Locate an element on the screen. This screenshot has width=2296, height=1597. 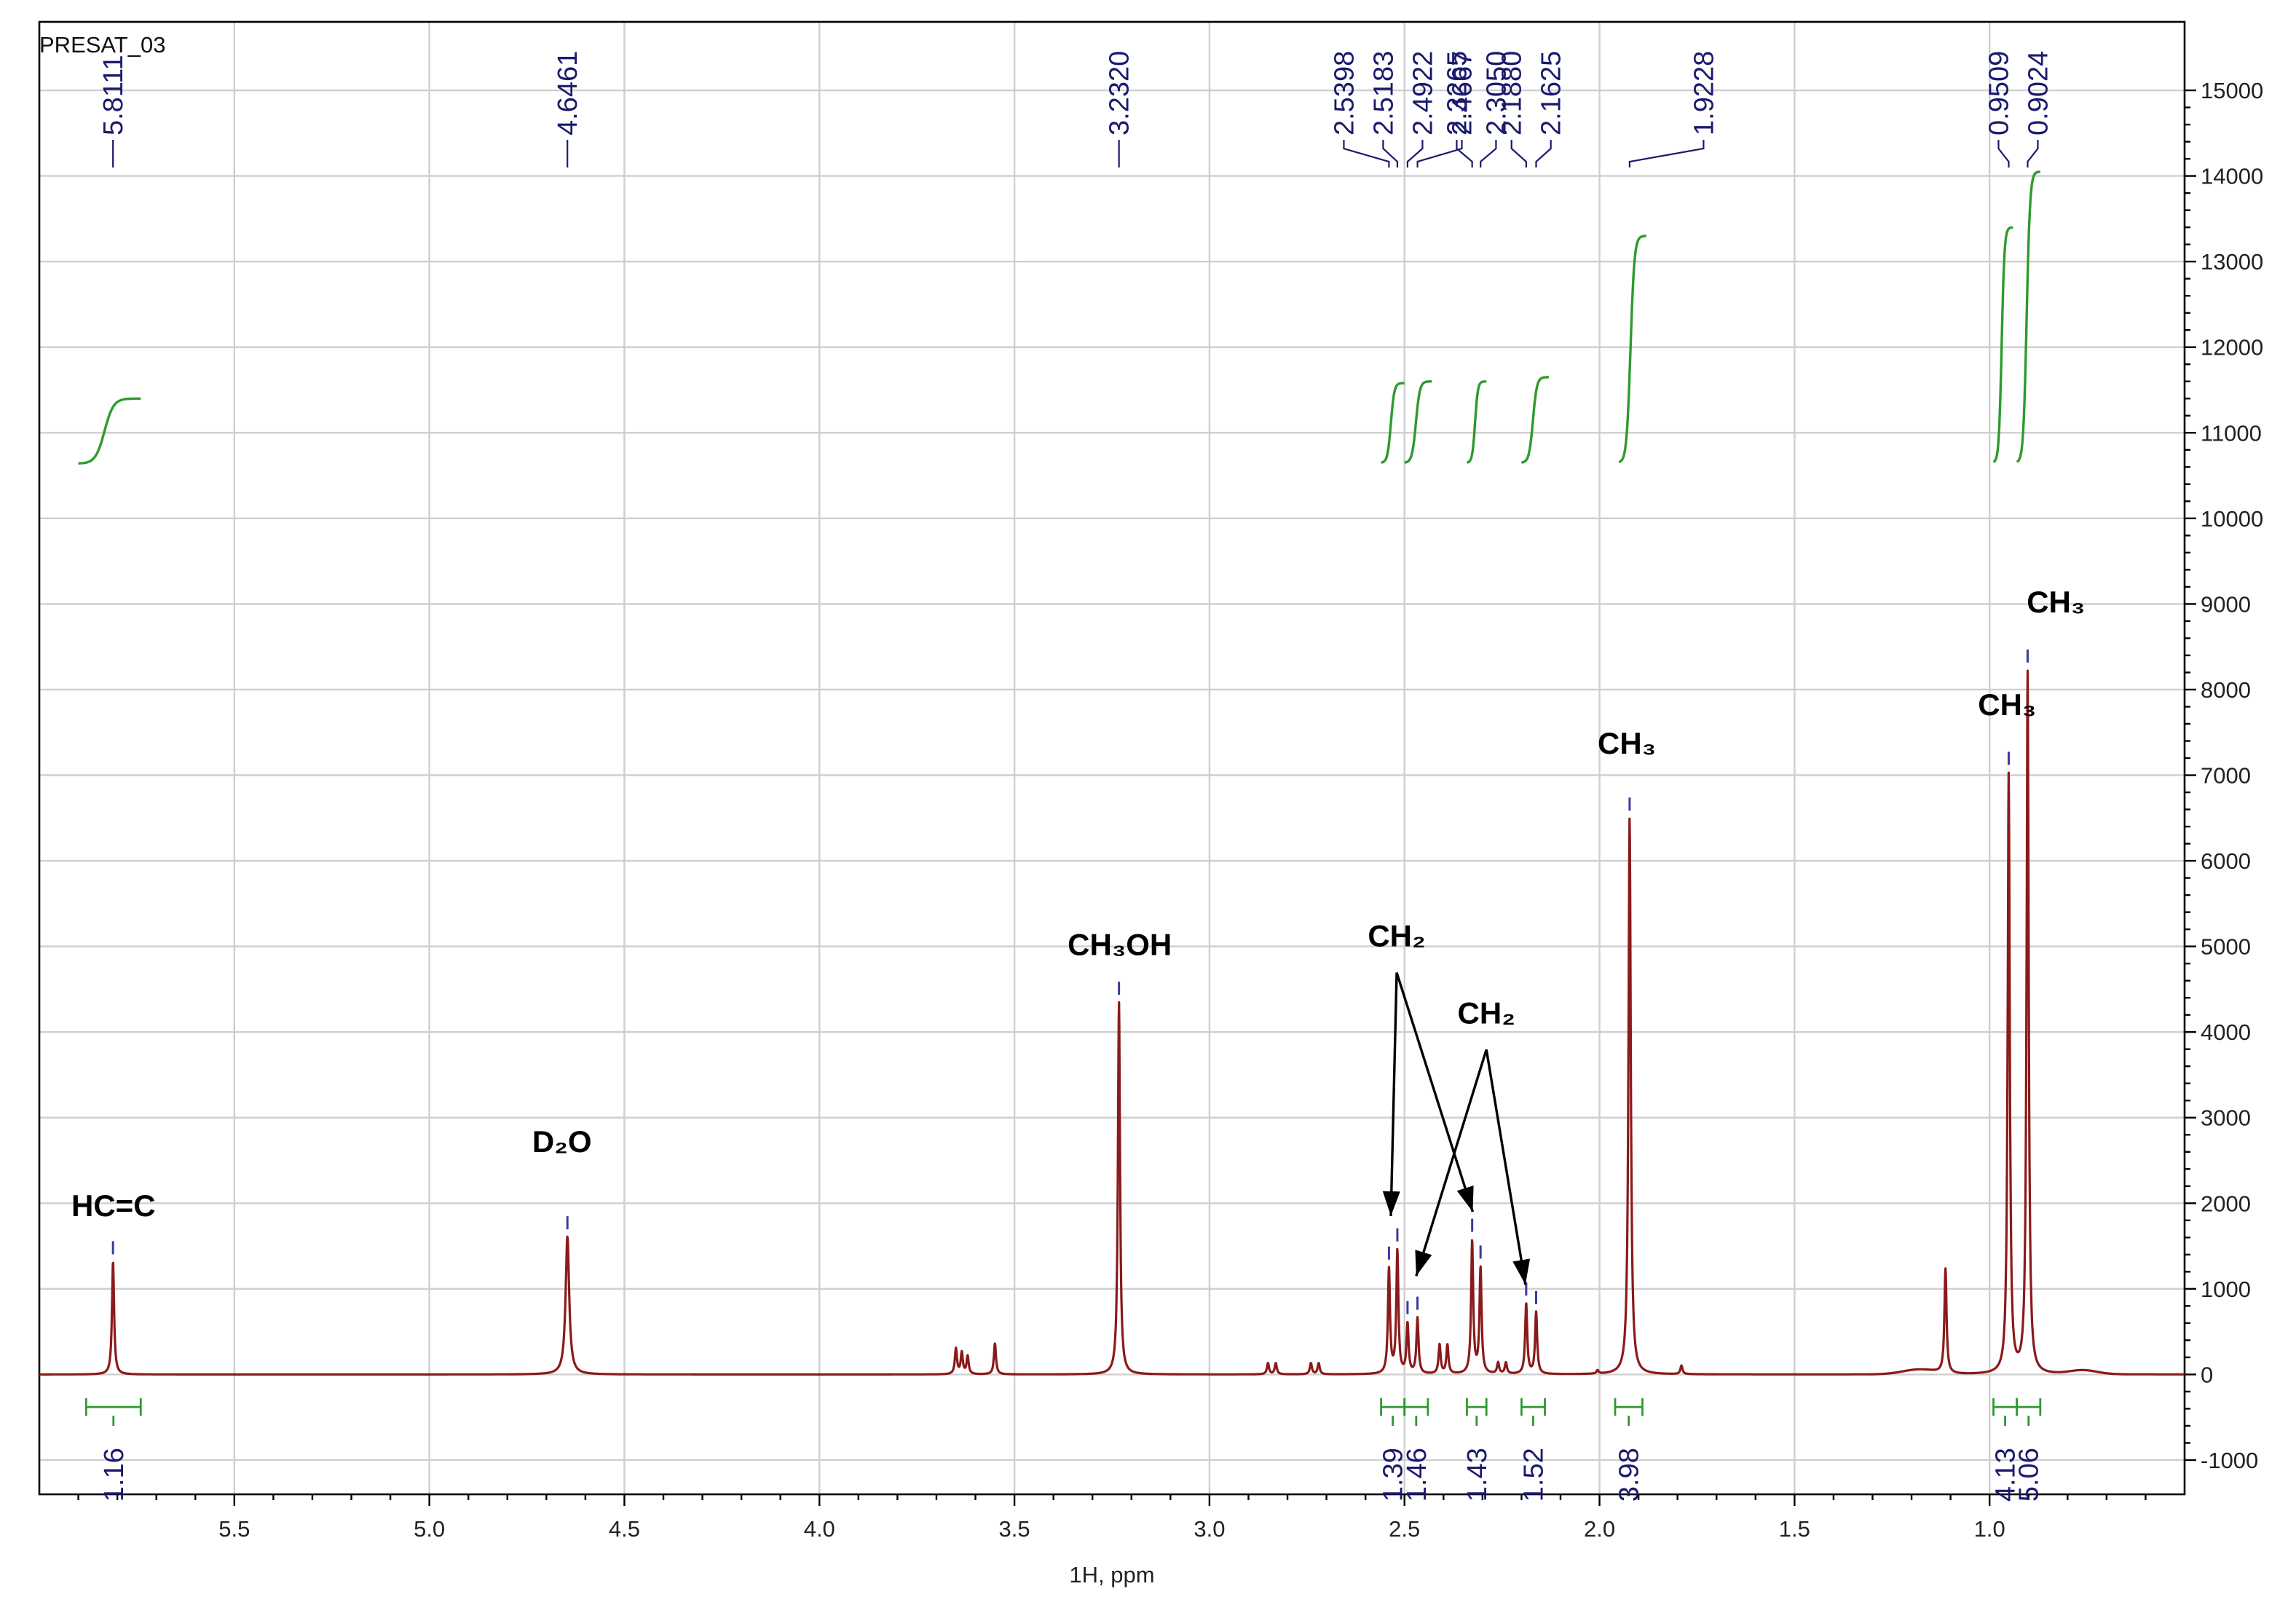
peak-label: 2.5183 is located at coordinates (1383, 93).